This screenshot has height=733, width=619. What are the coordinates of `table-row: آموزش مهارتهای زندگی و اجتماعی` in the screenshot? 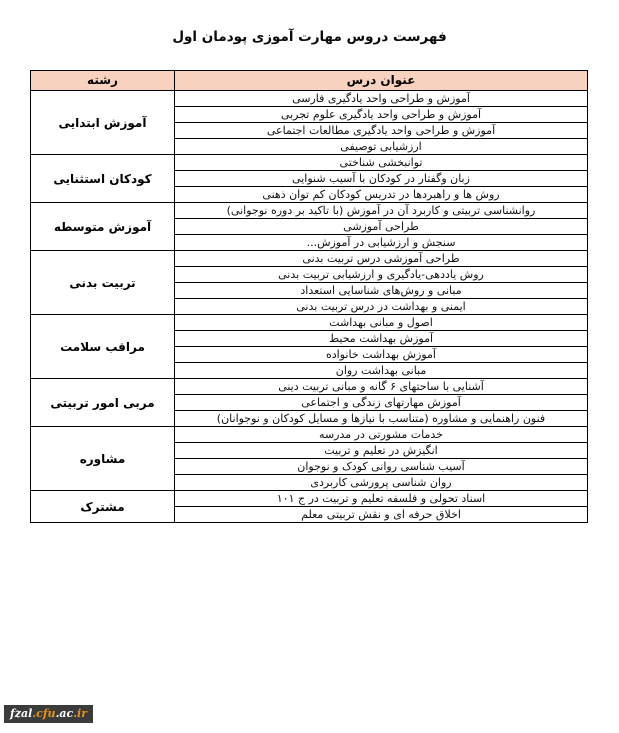 It's located at (309, 402).